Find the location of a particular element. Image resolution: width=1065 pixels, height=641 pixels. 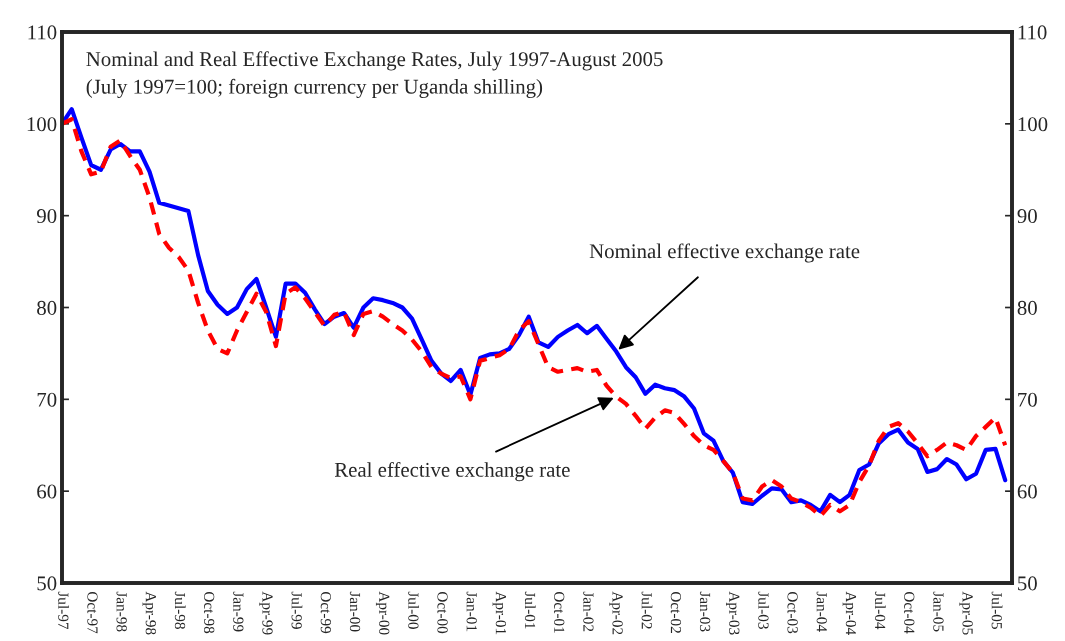

x-tick-label: Jul-01 is located at coordinates (530, 610).